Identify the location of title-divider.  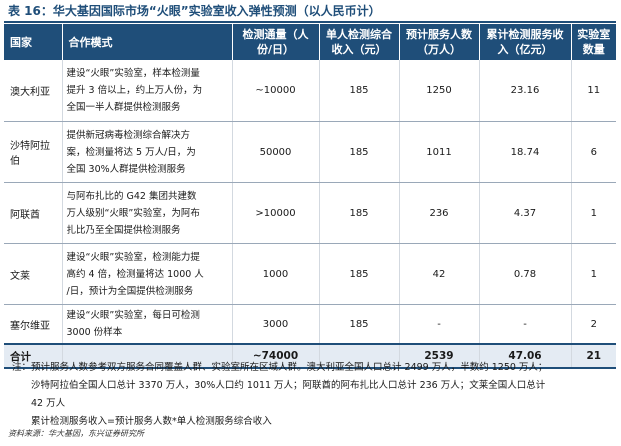
(310, 22).